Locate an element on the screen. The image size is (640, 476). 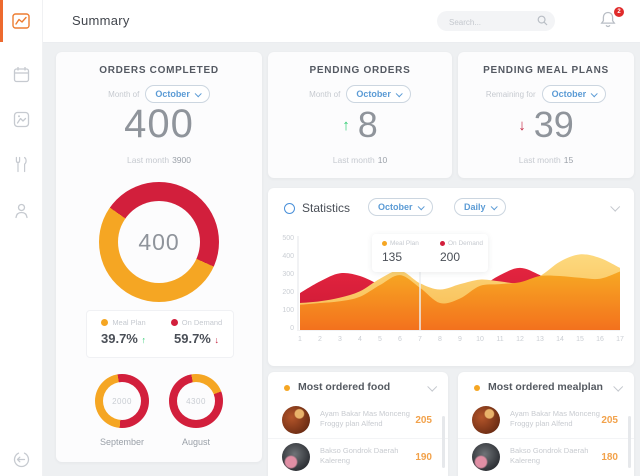
tooltip-on-demand-value: 200 is located at coordinates (450, 257).